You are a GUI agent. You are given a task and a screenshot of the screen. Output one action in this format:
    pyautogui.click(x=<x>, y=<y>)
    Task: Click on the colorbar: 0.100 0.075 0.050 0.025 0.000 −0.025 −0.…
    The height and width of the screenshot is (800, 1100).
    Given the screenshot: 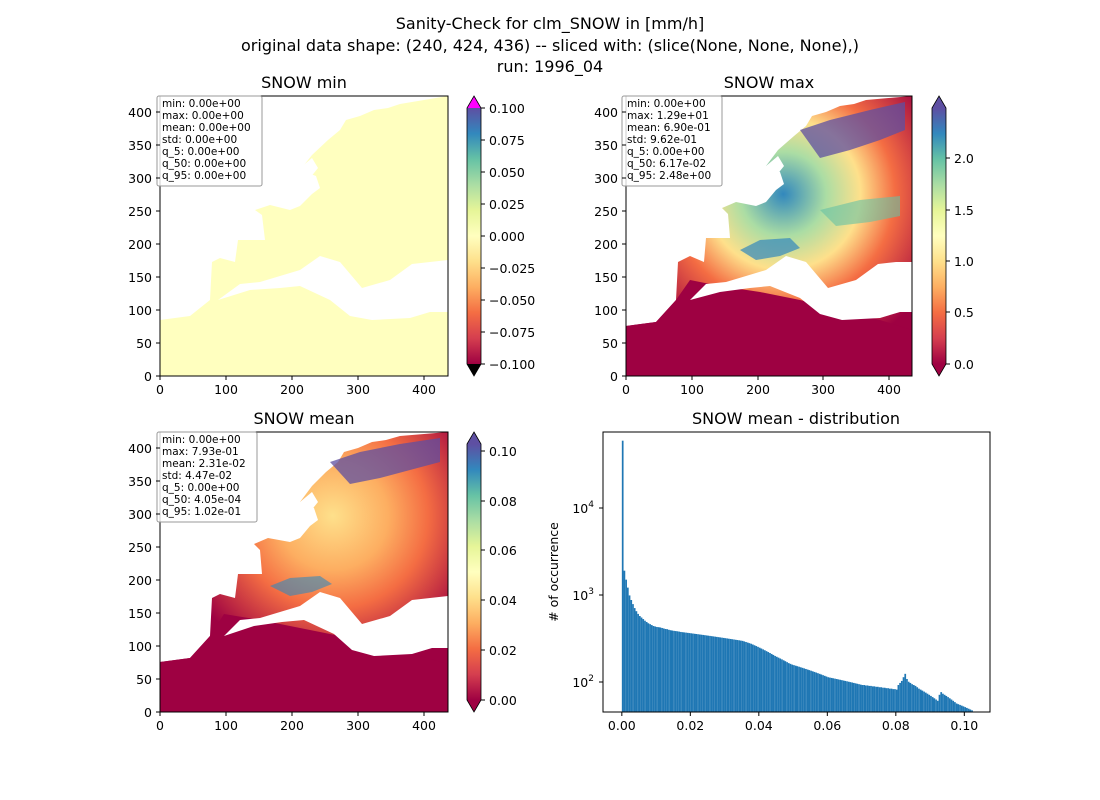 What is the action you would take?
    pyautogui.click(x=500, y=236)
    